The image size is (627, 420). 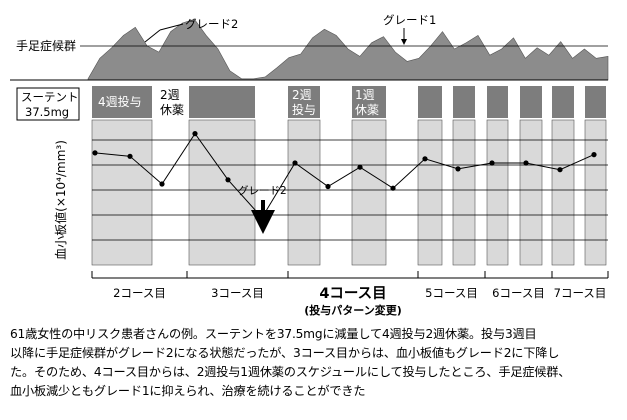 What do you see at coordinates (188, 391) in the screenshot?
I see `caption-line-4: 血小板減少ともグレード1に抑えられ、治療を続けることができた` at bounding box center [188, 391].